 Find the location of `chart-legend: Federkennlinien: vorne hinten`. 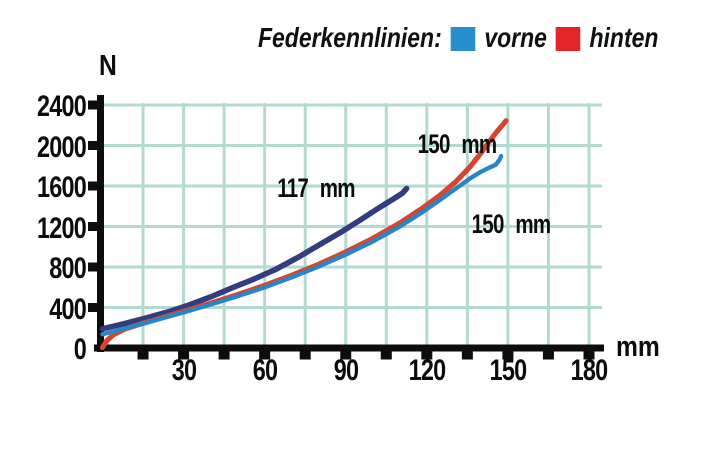

chart-legend: Federkennlinien: vorne hinten is located at coordinates (458, 38).